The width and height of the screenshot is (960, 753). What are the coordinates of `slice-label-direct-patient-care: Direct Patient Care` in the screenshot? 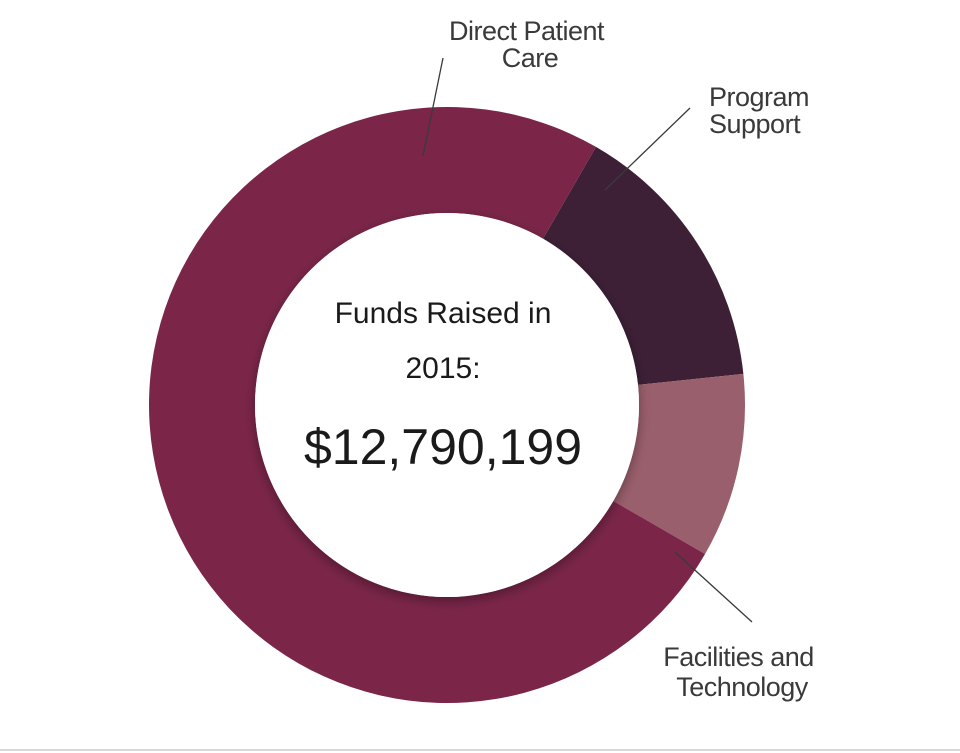 It's located at (530, 44).